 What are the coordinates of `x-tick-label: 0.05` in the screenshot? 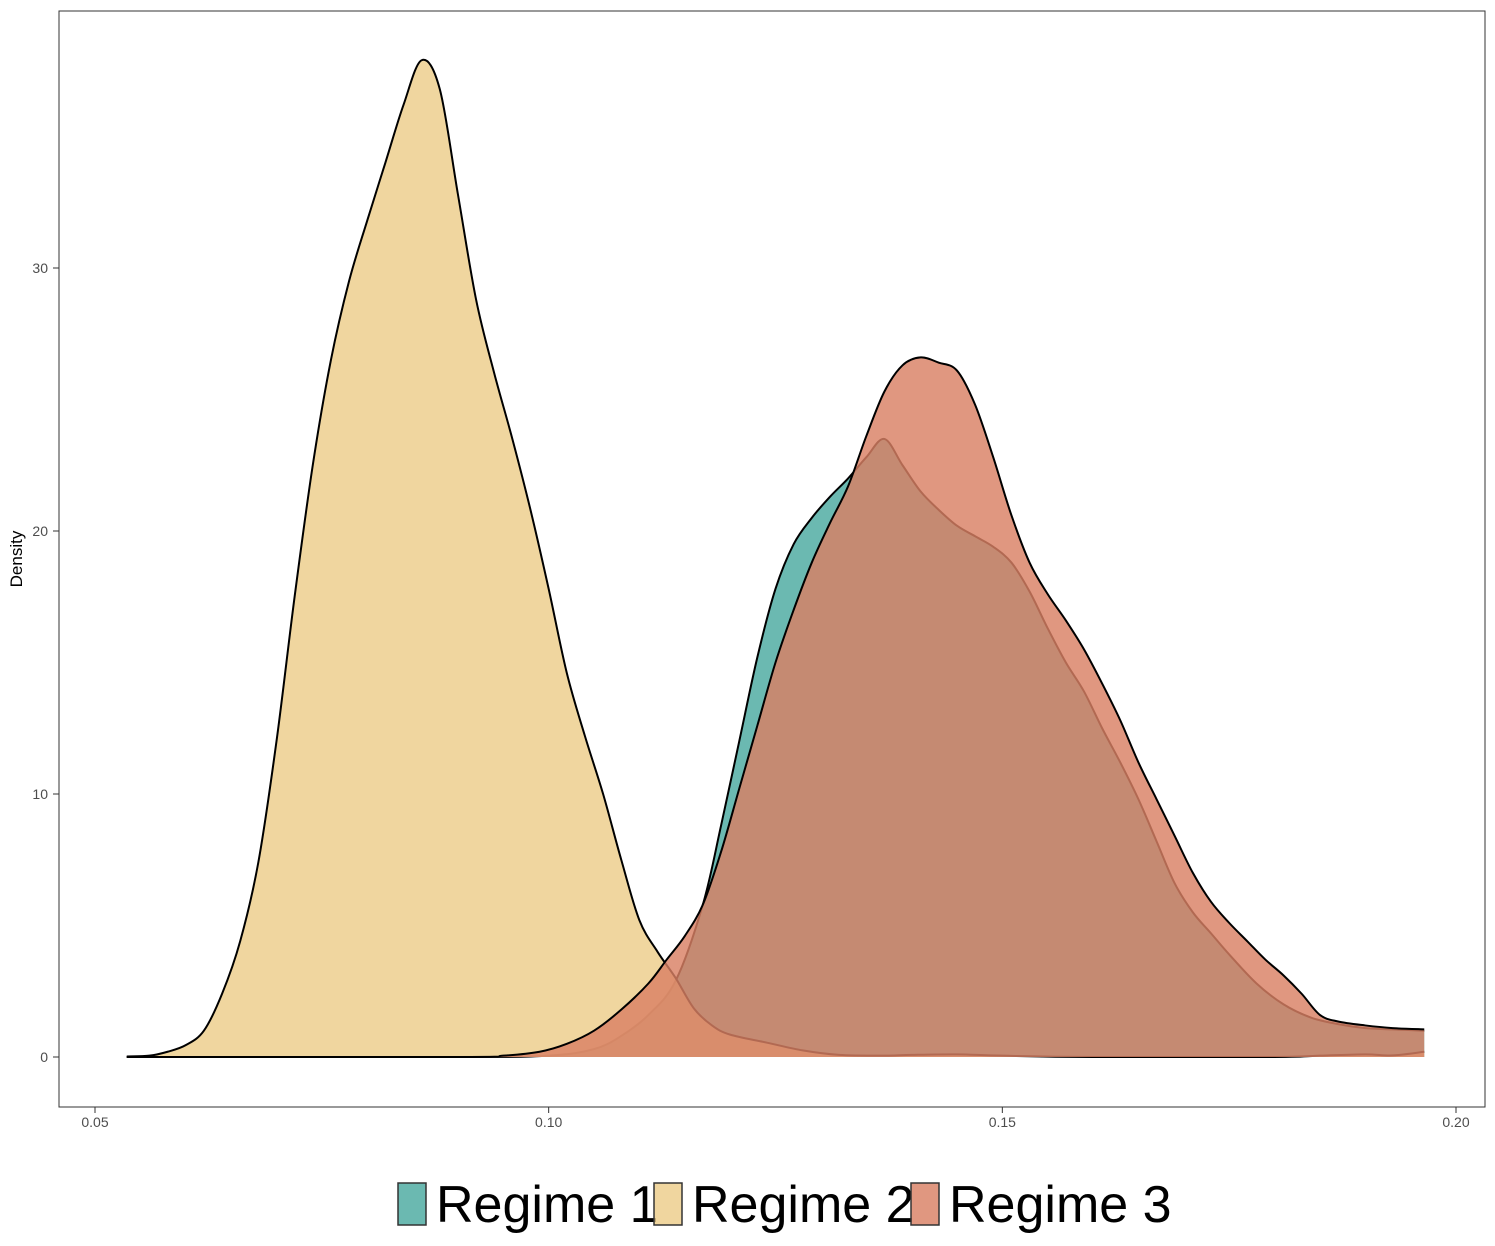 It's located at (94, 1122).